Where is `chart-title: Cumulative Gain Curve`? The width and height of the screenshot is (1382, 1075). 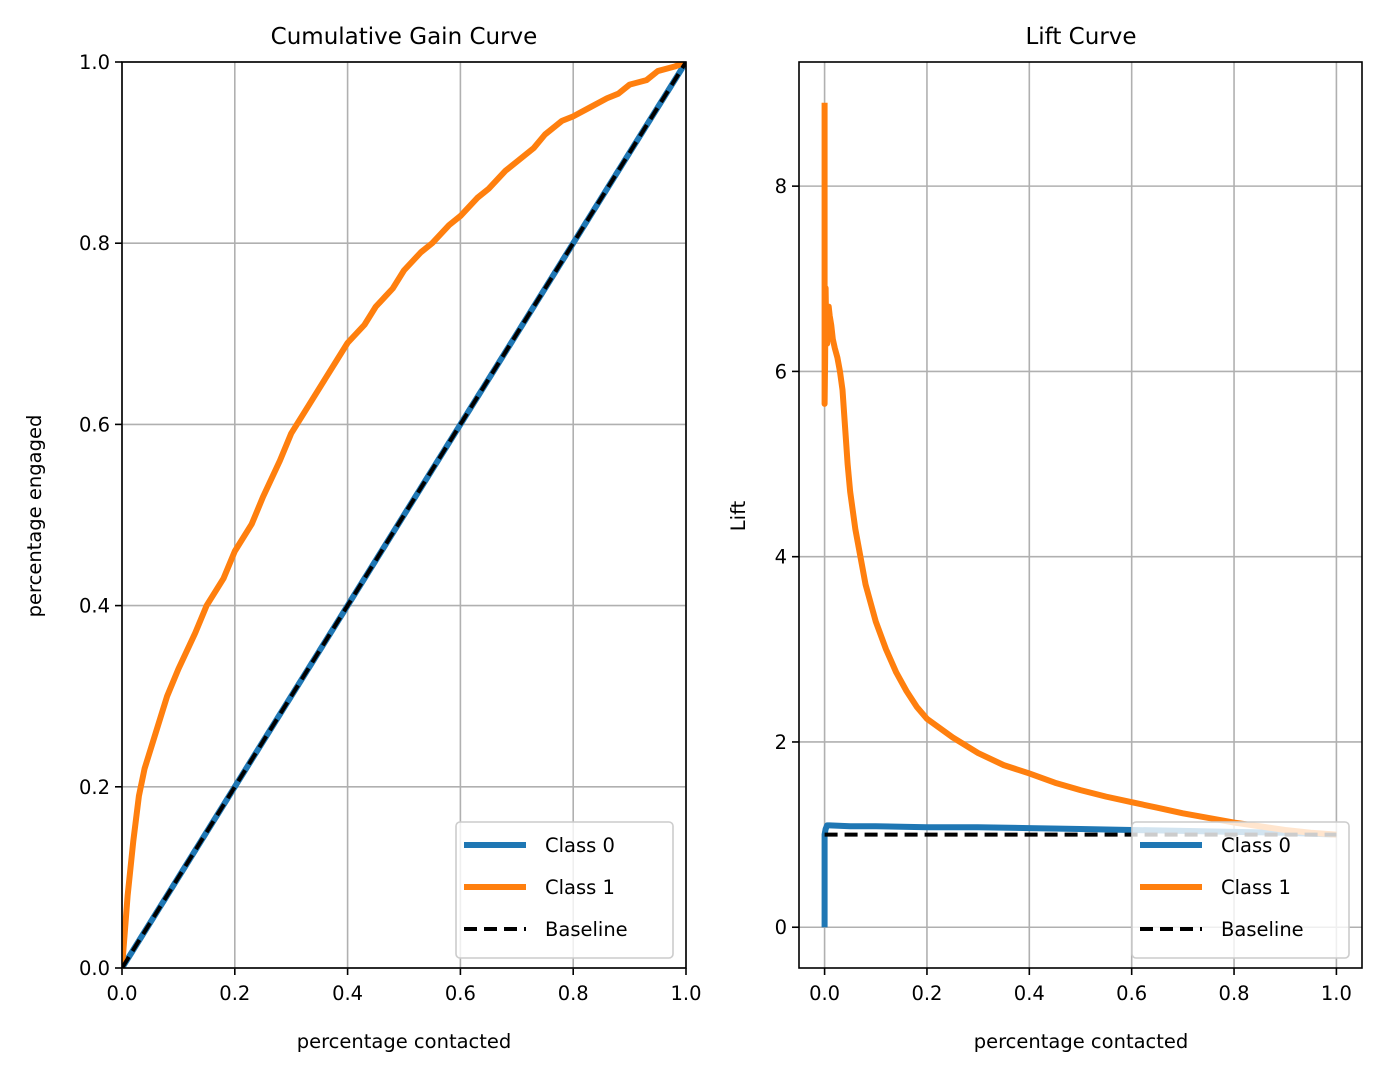
chart-title: Cumulative Gain Curve is located at coordinates (404, 37).